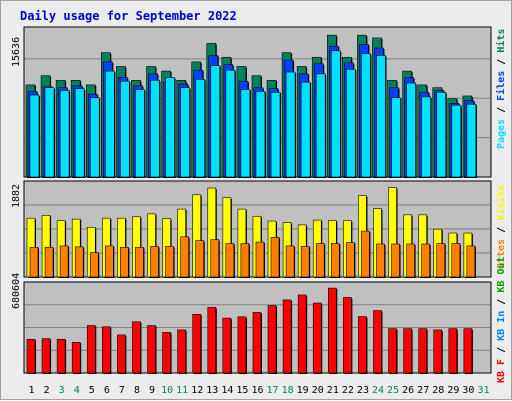  I want to click on day-label: 11, so click(182, 390).